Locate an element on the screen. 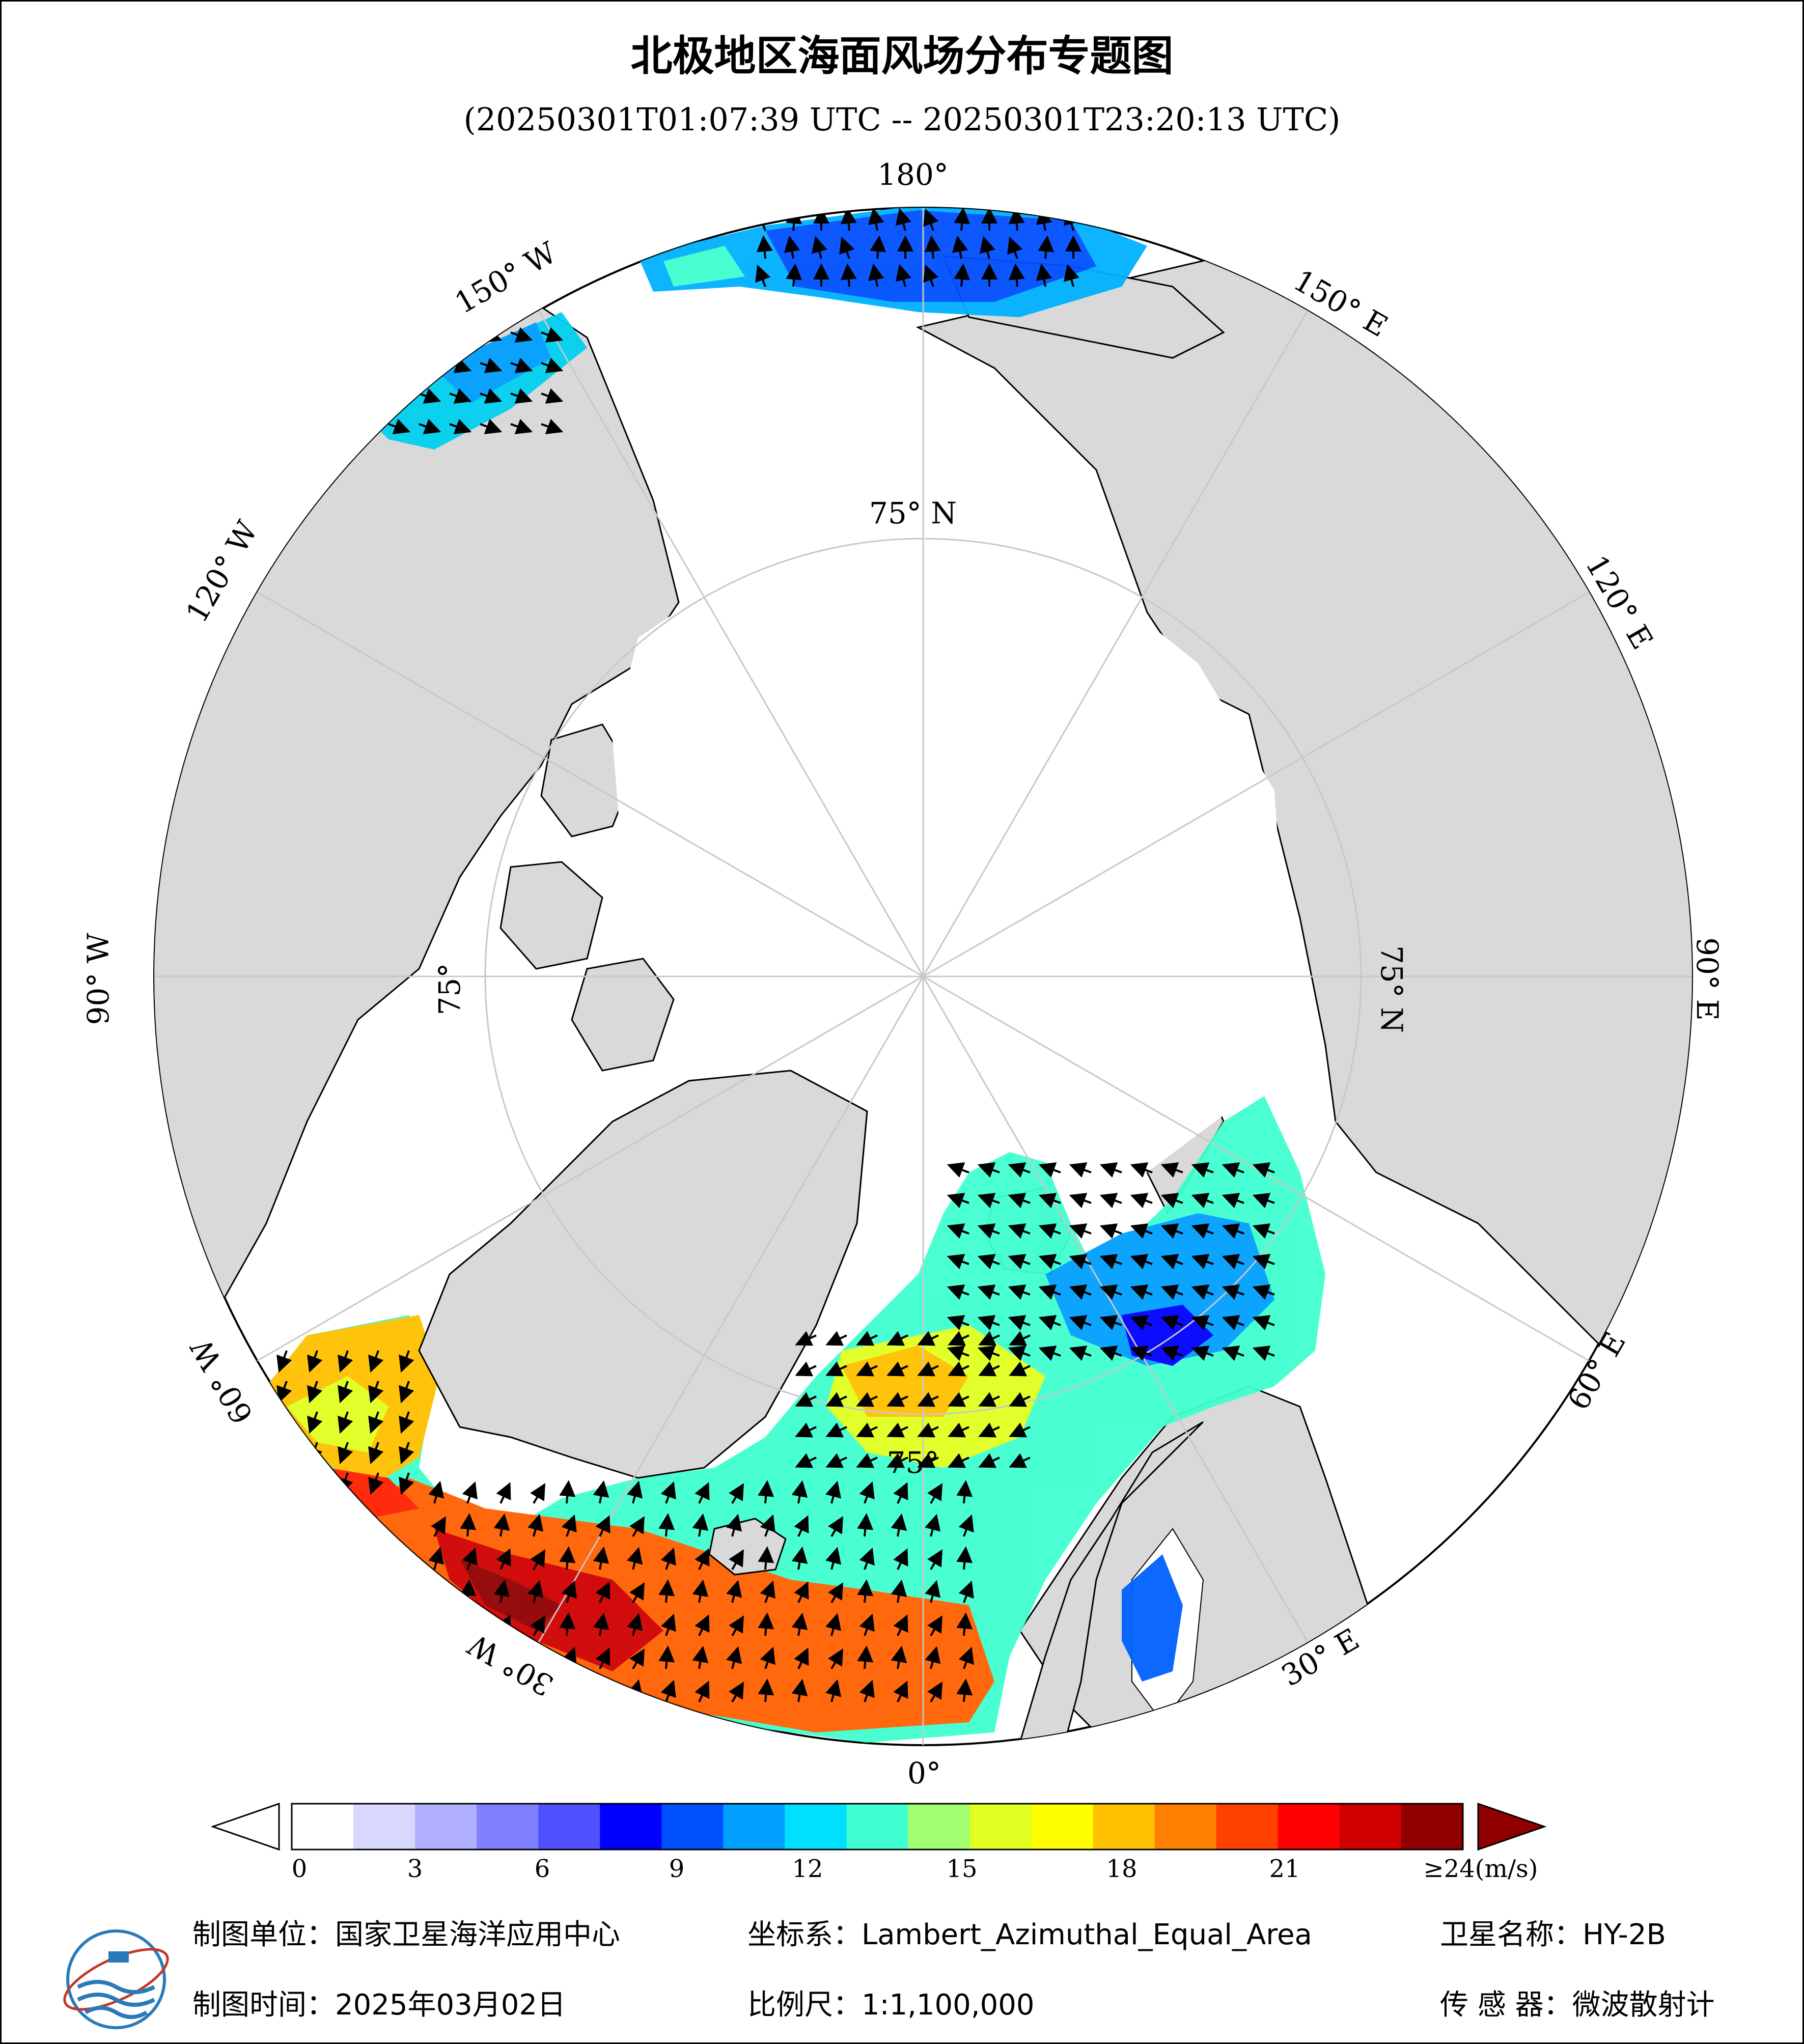 The height and width of the screenshot is (2044, 1804). colorbar-unit: ≥24(m/s) is located at coordinates (1480, 1869).